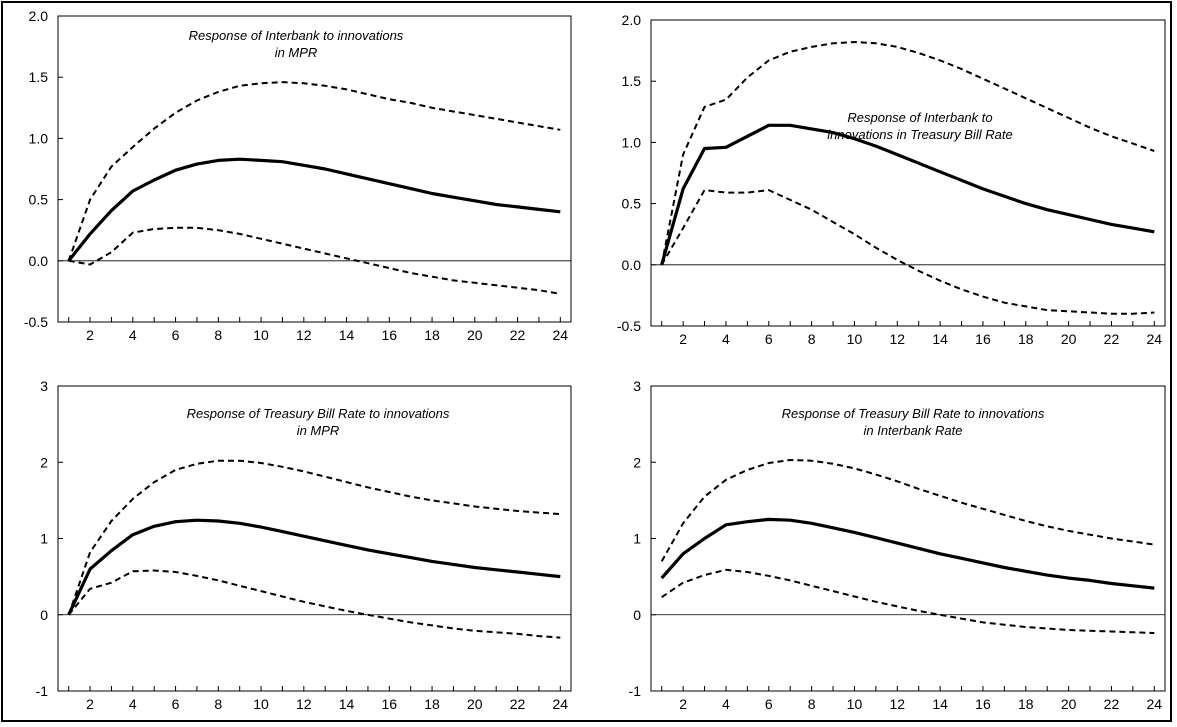  I want to click on chart-title-line: in Interbank Rate, so click(912, 430).